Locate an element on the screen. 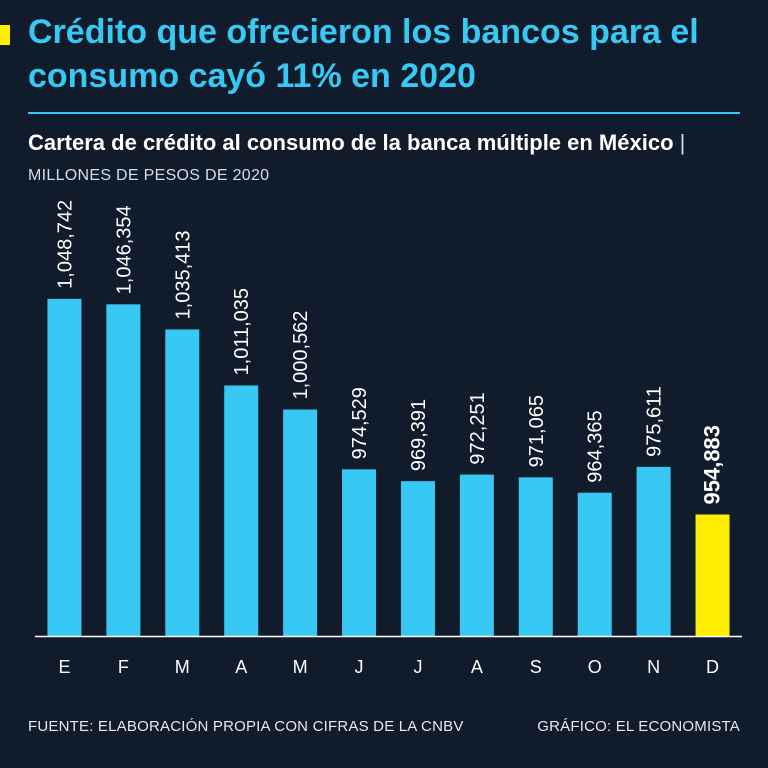  bar-value-label: 964,365 is located at coordinates (596, 446).